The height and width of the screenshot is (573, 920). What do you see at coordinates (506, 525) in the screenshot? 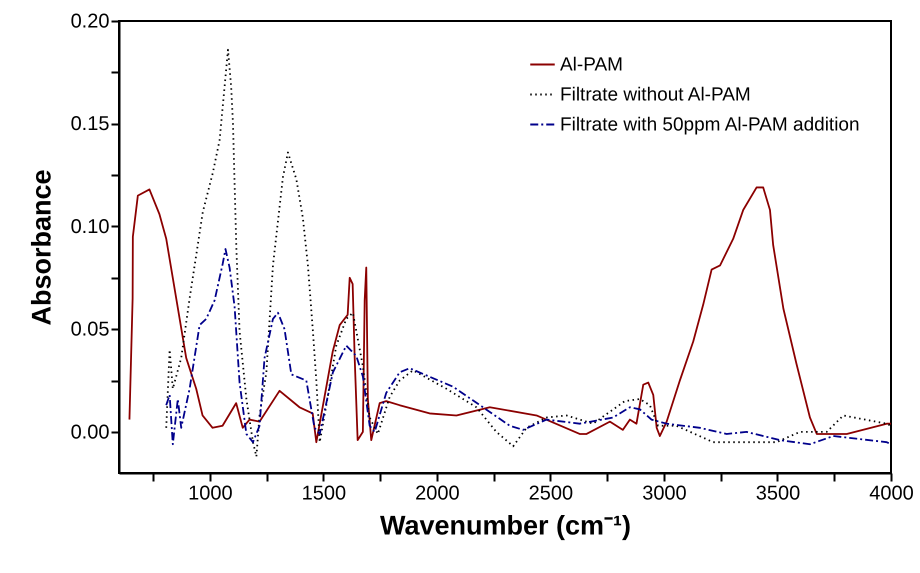
I see `x-axis-title: Wavenumber (cm⁻¹)` at bounding box center [506, 525].